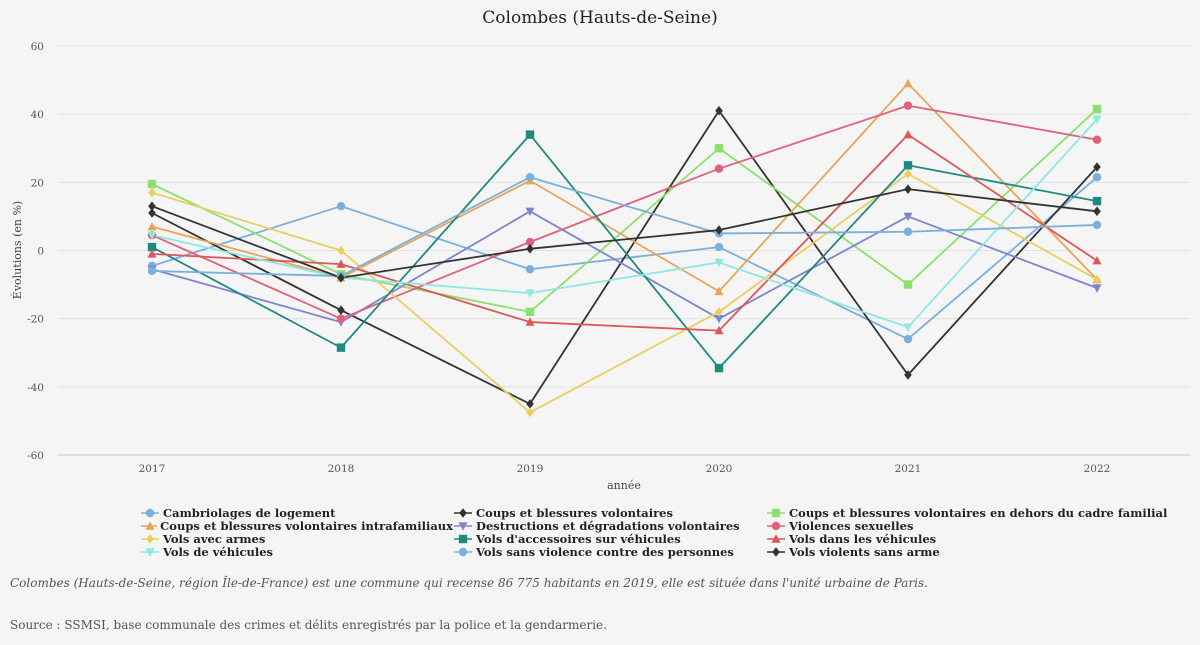 The height and width of the screenshot is (645, 1200). Describe the element at coordinates (218, 551) in the screenshot. I see `legend-label: Vols de véhicules` at that location.